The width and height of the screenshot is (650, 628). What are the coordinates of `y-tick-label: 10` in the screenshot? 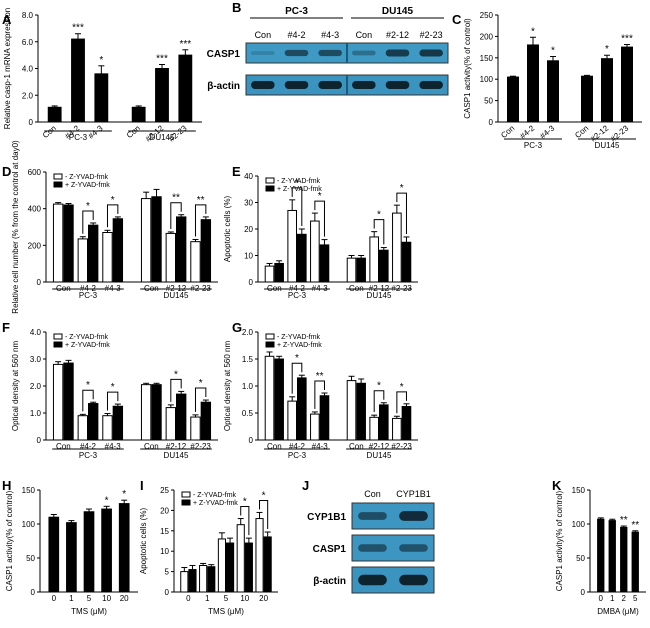 It's located at (248, 256).